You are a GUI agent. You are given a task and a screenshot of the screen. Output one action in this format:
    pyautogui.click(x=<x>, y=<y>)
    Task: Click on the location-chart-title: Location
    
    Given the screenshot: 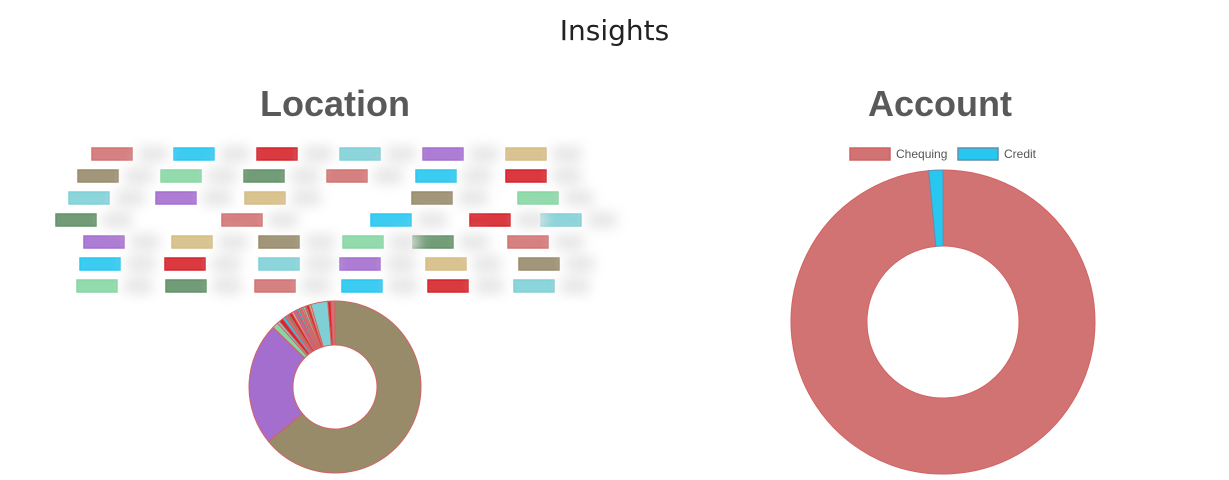 What is the action you would take?
    pyautogui.click(x=335, y=103)
    